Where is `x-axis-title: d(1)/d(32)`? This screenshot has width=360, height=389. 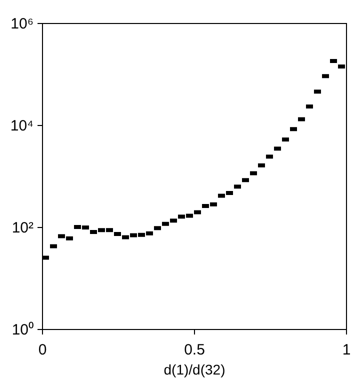
x-axis-title: d(1)/d(32) is located at coordinates (195, 370).